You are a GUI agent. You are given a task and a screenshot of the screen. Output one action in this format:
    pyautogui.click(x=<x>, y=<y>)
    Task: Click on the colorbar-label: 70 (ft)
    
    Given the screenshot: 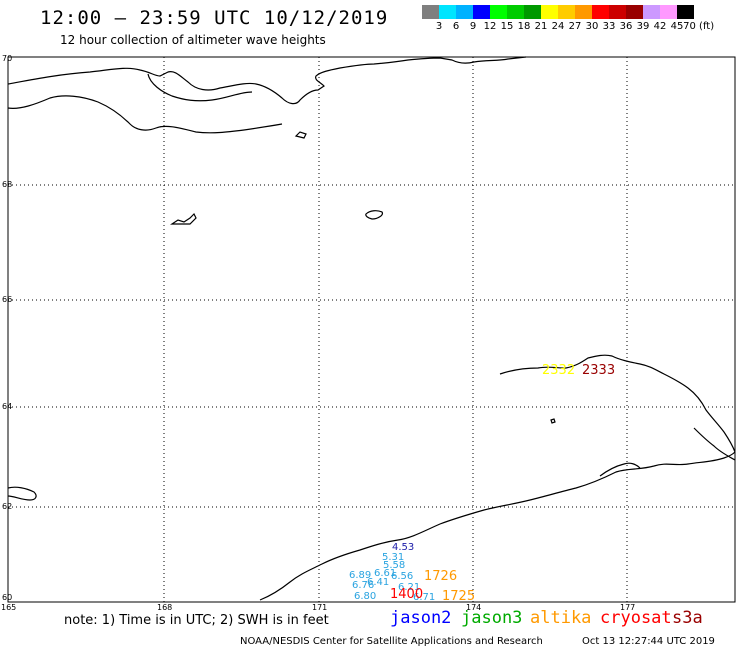 What is the action you would take?
    pyautogui.click(x=699, y=26)
    